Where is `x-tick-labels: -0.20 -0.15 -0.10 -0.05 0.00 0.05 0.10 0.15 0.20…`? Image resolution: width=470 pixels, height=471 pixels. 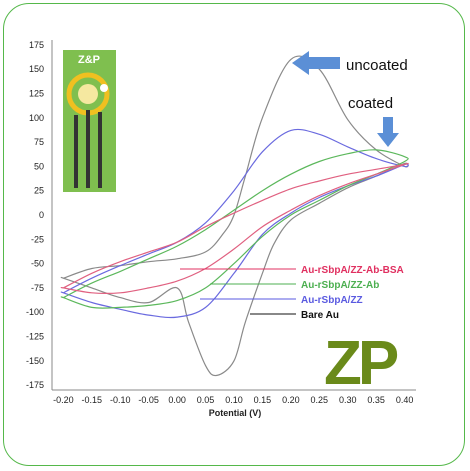
x-tick-labels: -0.20 -0.15 -0.10 -0.05 0.00 0.05 0.10 0.15 0.20… is located at coordinates (233, 400).